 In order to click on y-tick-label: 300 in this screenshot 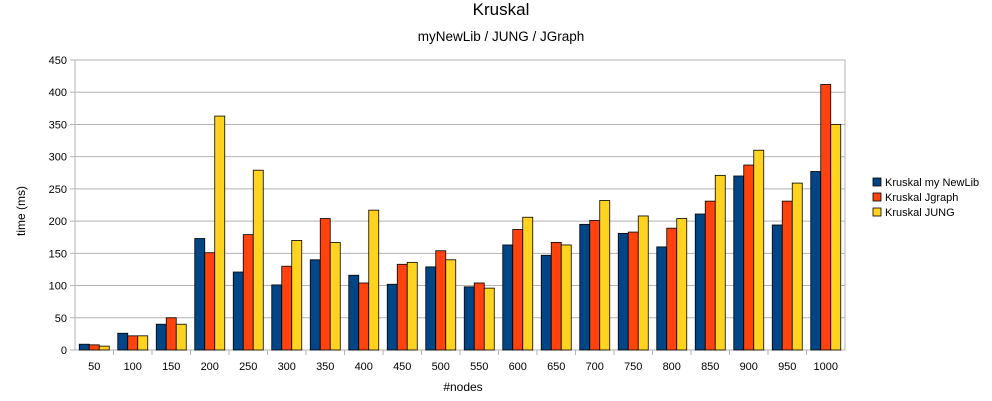, I will do `click(58, 158)`.